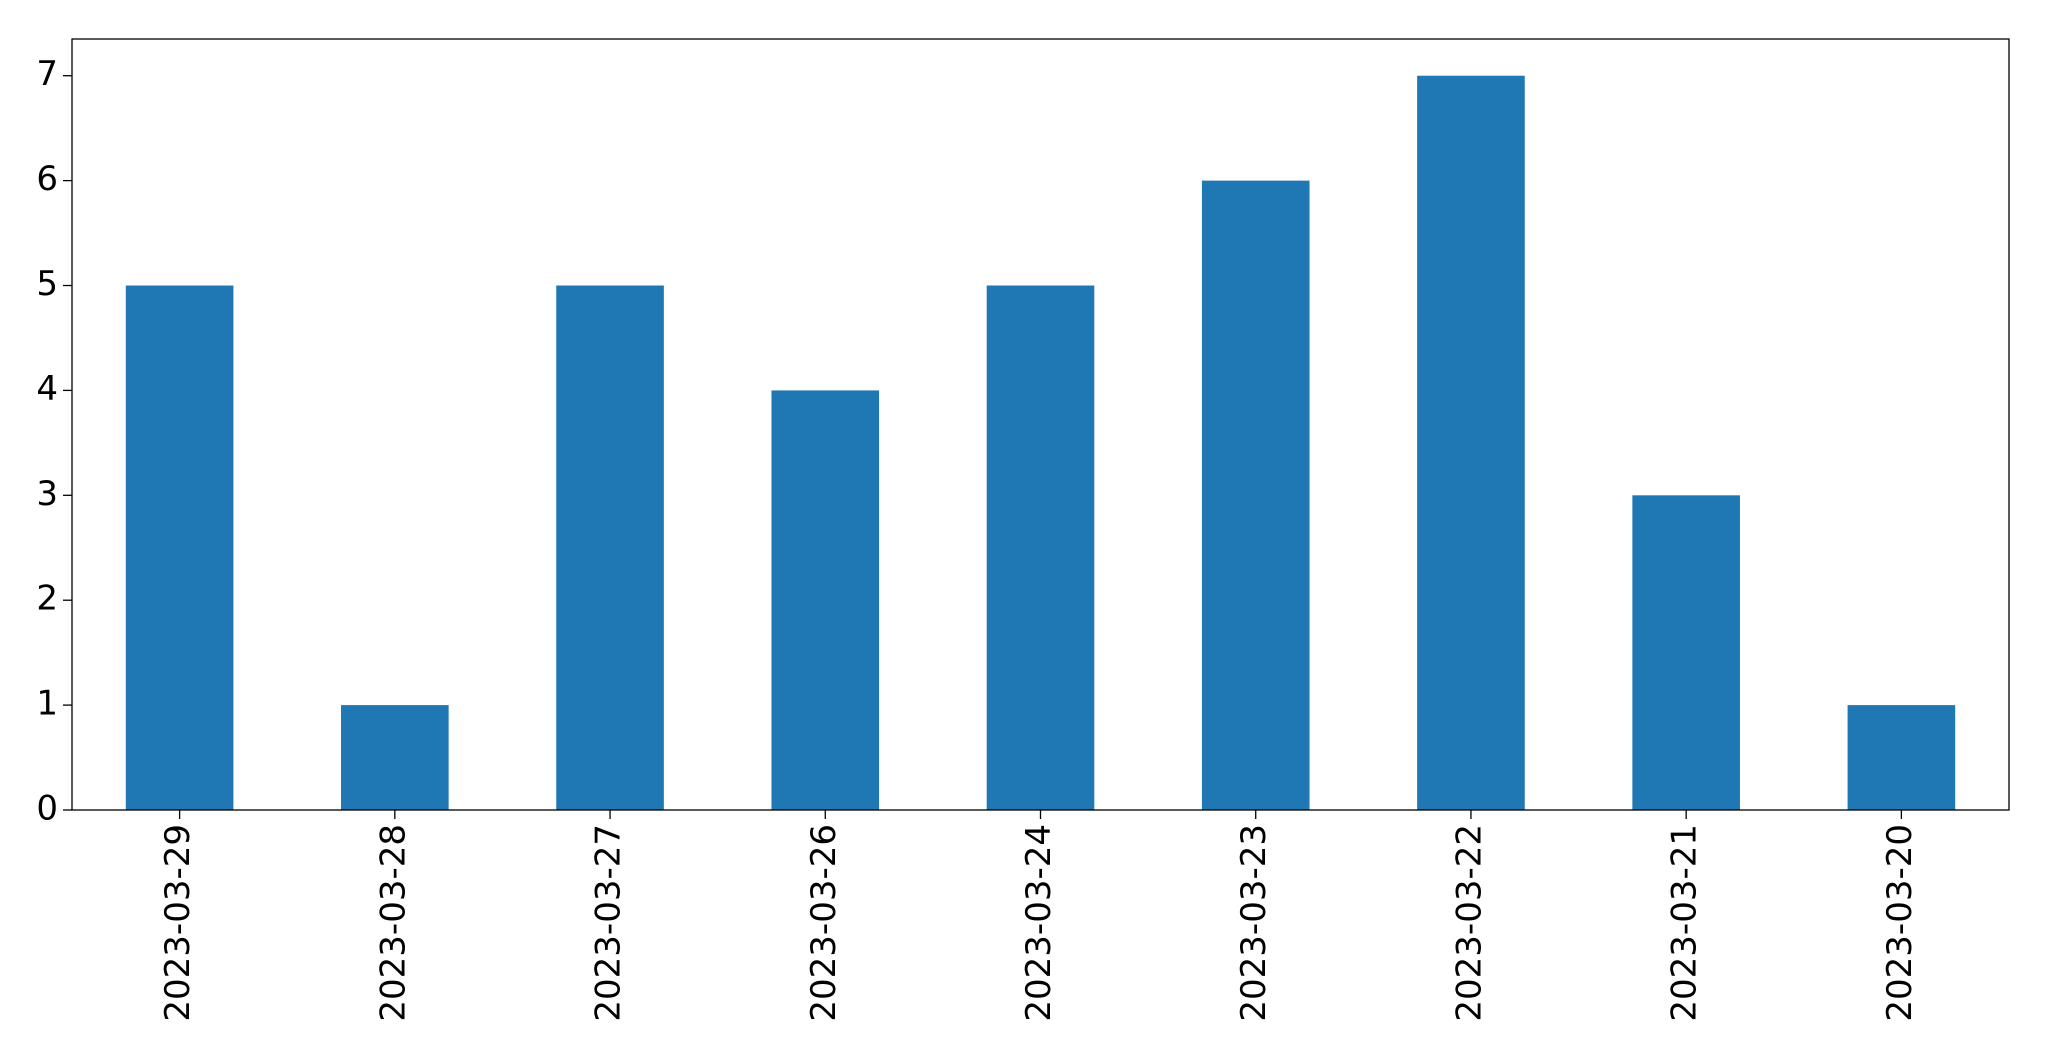 Image resolution: width=2049 pixels, height=1061 pixels. What do you see at coordinates (1900, 923) in the screenshot?
I see `x-tick-label: 2023-03-20` at bounding box center [1900, 923].